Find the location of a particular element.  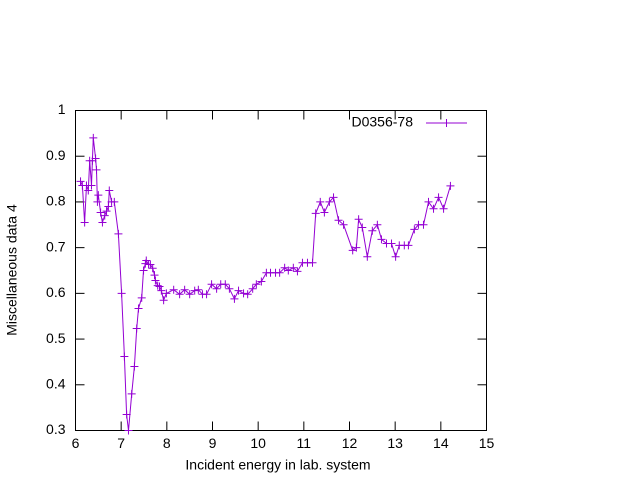

x-axis-label: Incident energy in lab. system is located at coordinates (277, 465).